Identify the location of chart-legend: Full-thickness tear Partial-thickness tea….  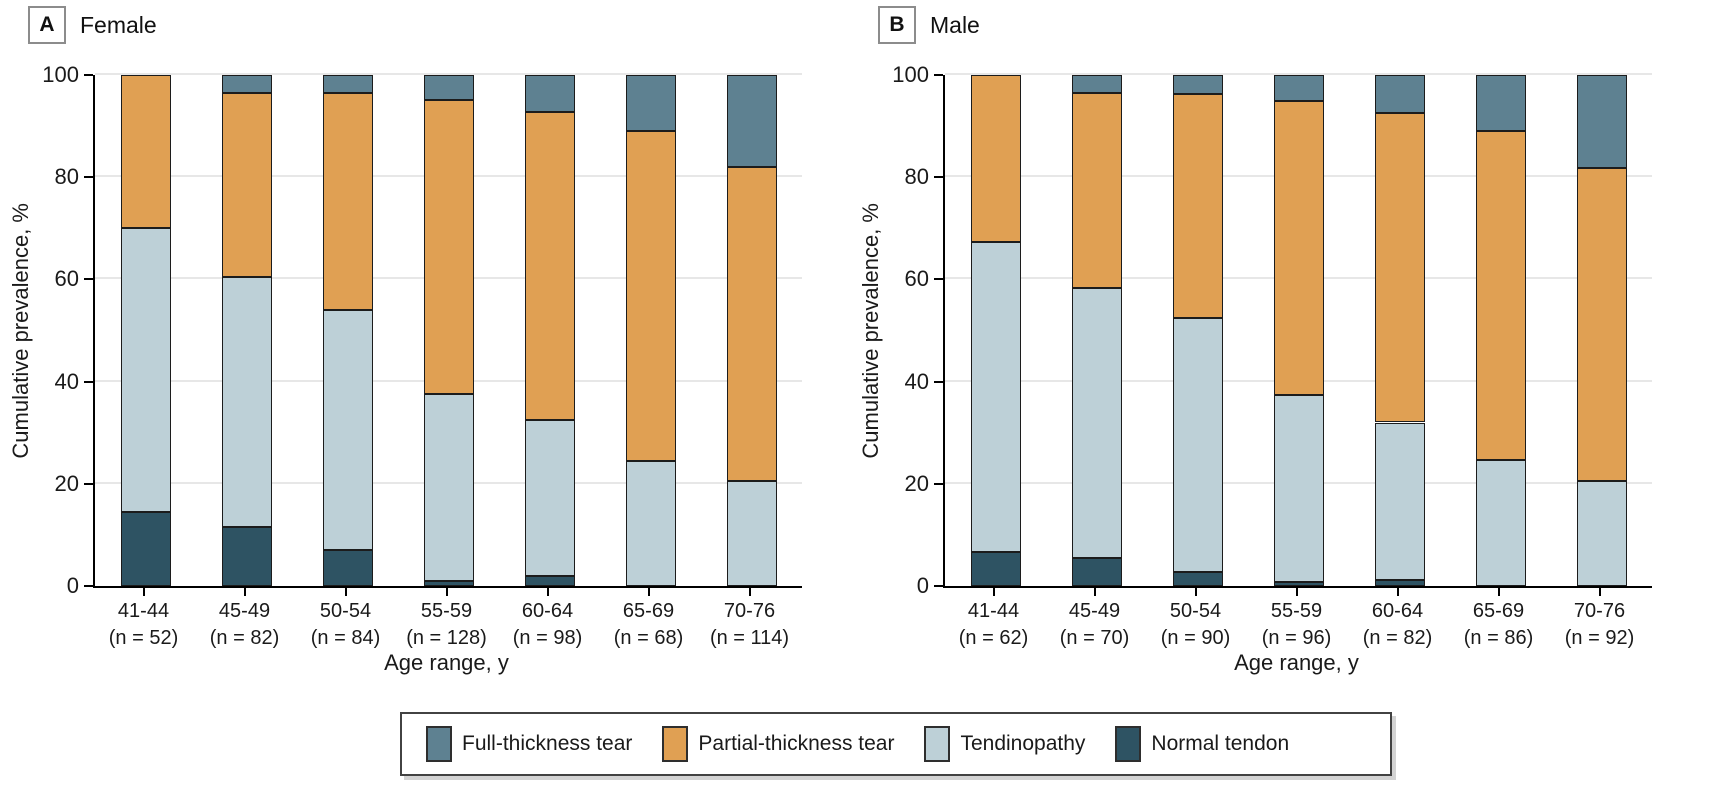
(896, 744).